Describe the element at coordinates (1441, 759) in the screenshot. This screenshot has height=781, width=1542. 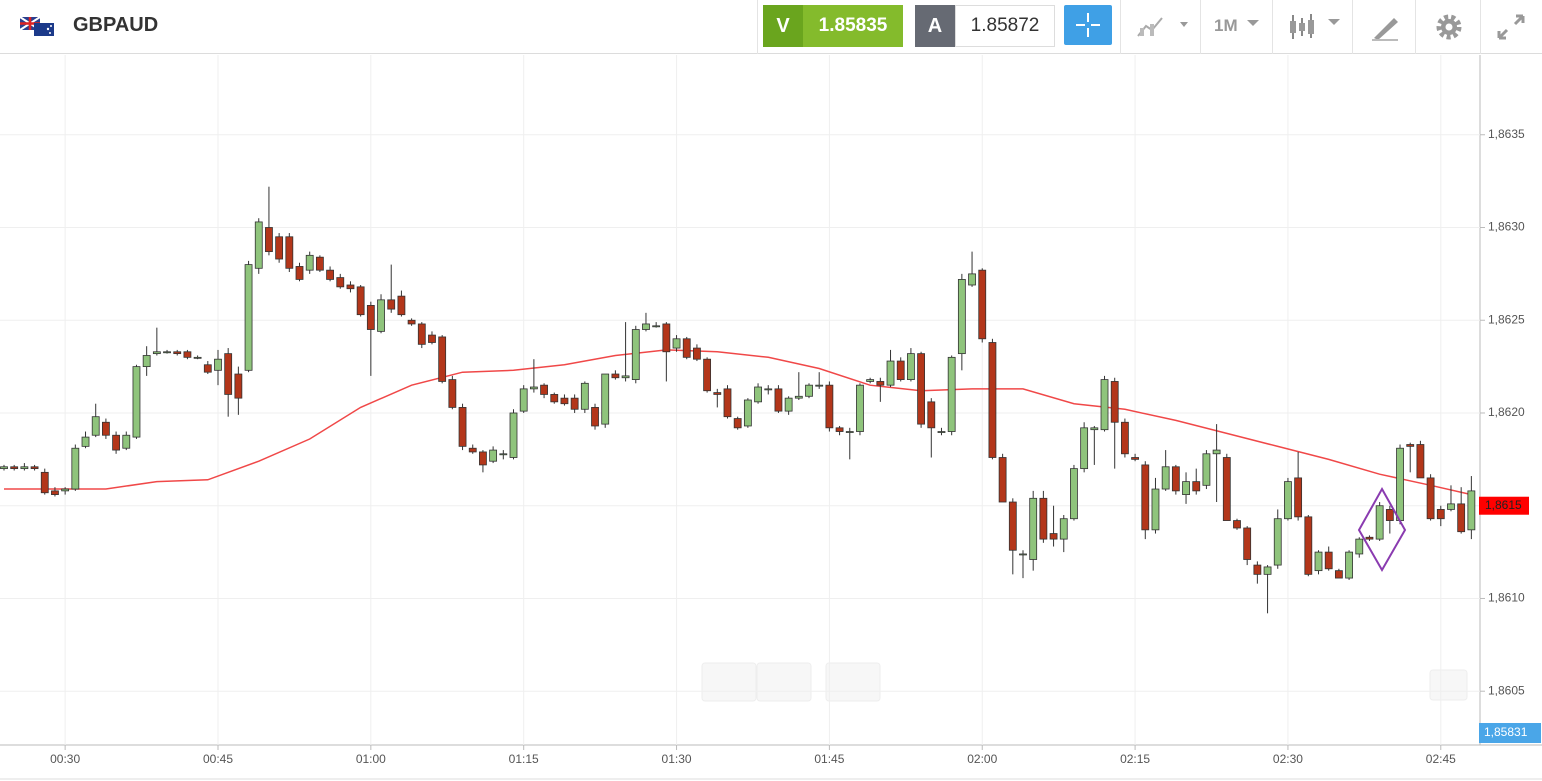
I see `x-tick-label: 02:45` at that location.